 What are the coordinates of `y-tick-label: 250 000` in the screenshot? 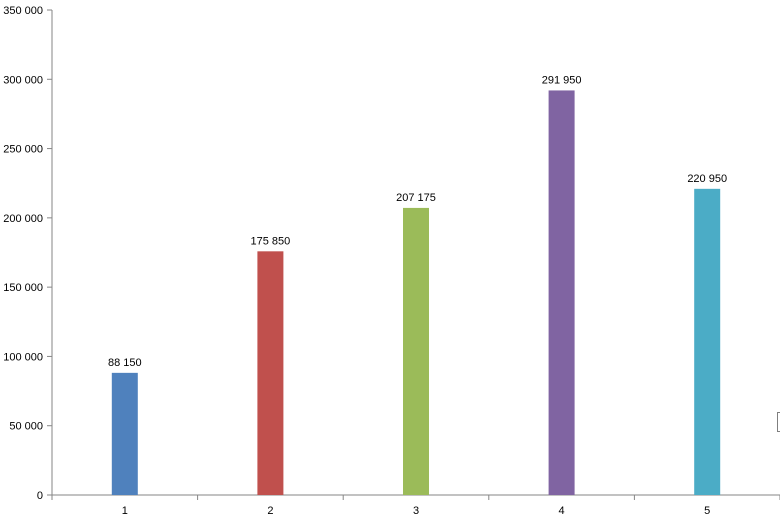 It's located at (23, 150).